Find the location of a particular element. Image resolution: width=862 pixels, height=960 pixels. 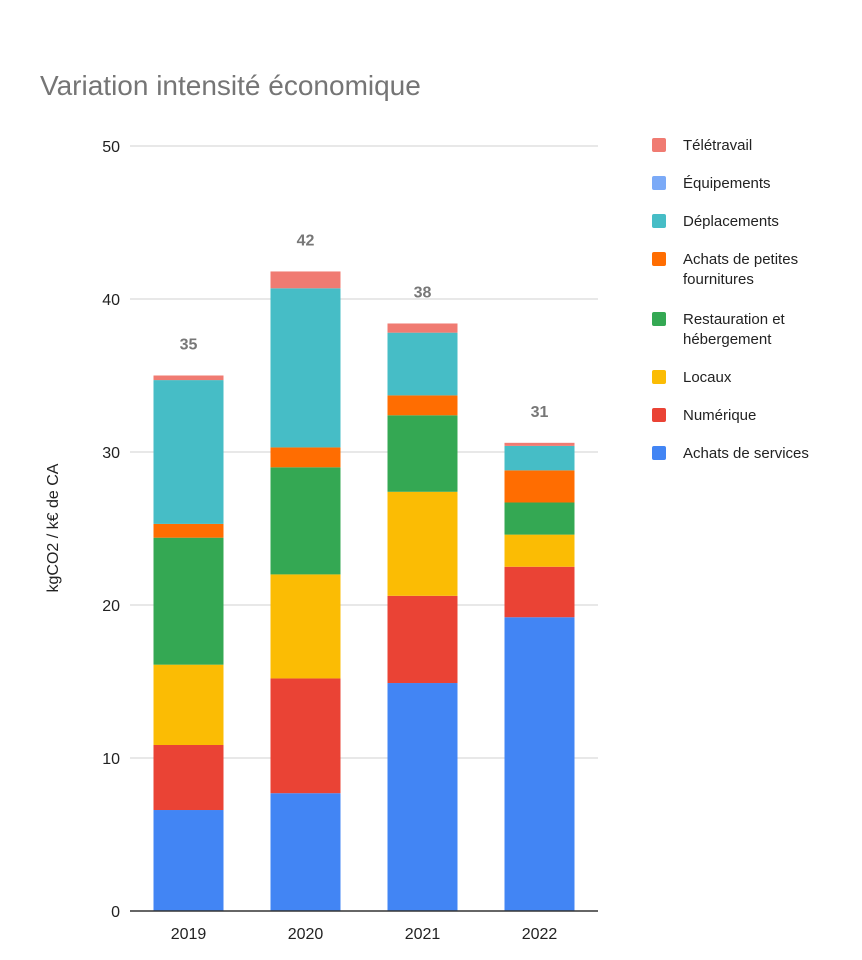

legend-label: Télétravail is located at coordinates (718, 145).